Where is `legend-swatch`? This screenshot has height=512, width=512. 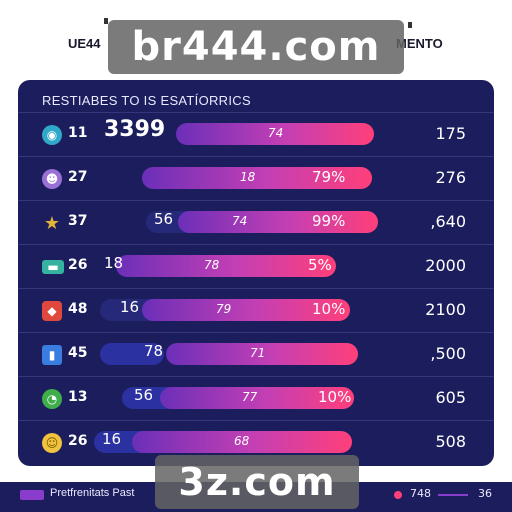 legend-swatch is located at coordinates (32, 495).